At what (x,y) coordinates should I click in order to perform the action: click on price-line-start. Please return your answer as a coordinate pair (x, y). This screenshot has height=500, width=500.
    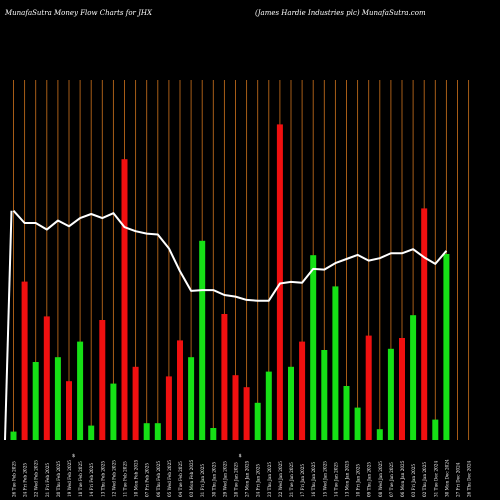
    Looking at the image, I should click on (8, 325).